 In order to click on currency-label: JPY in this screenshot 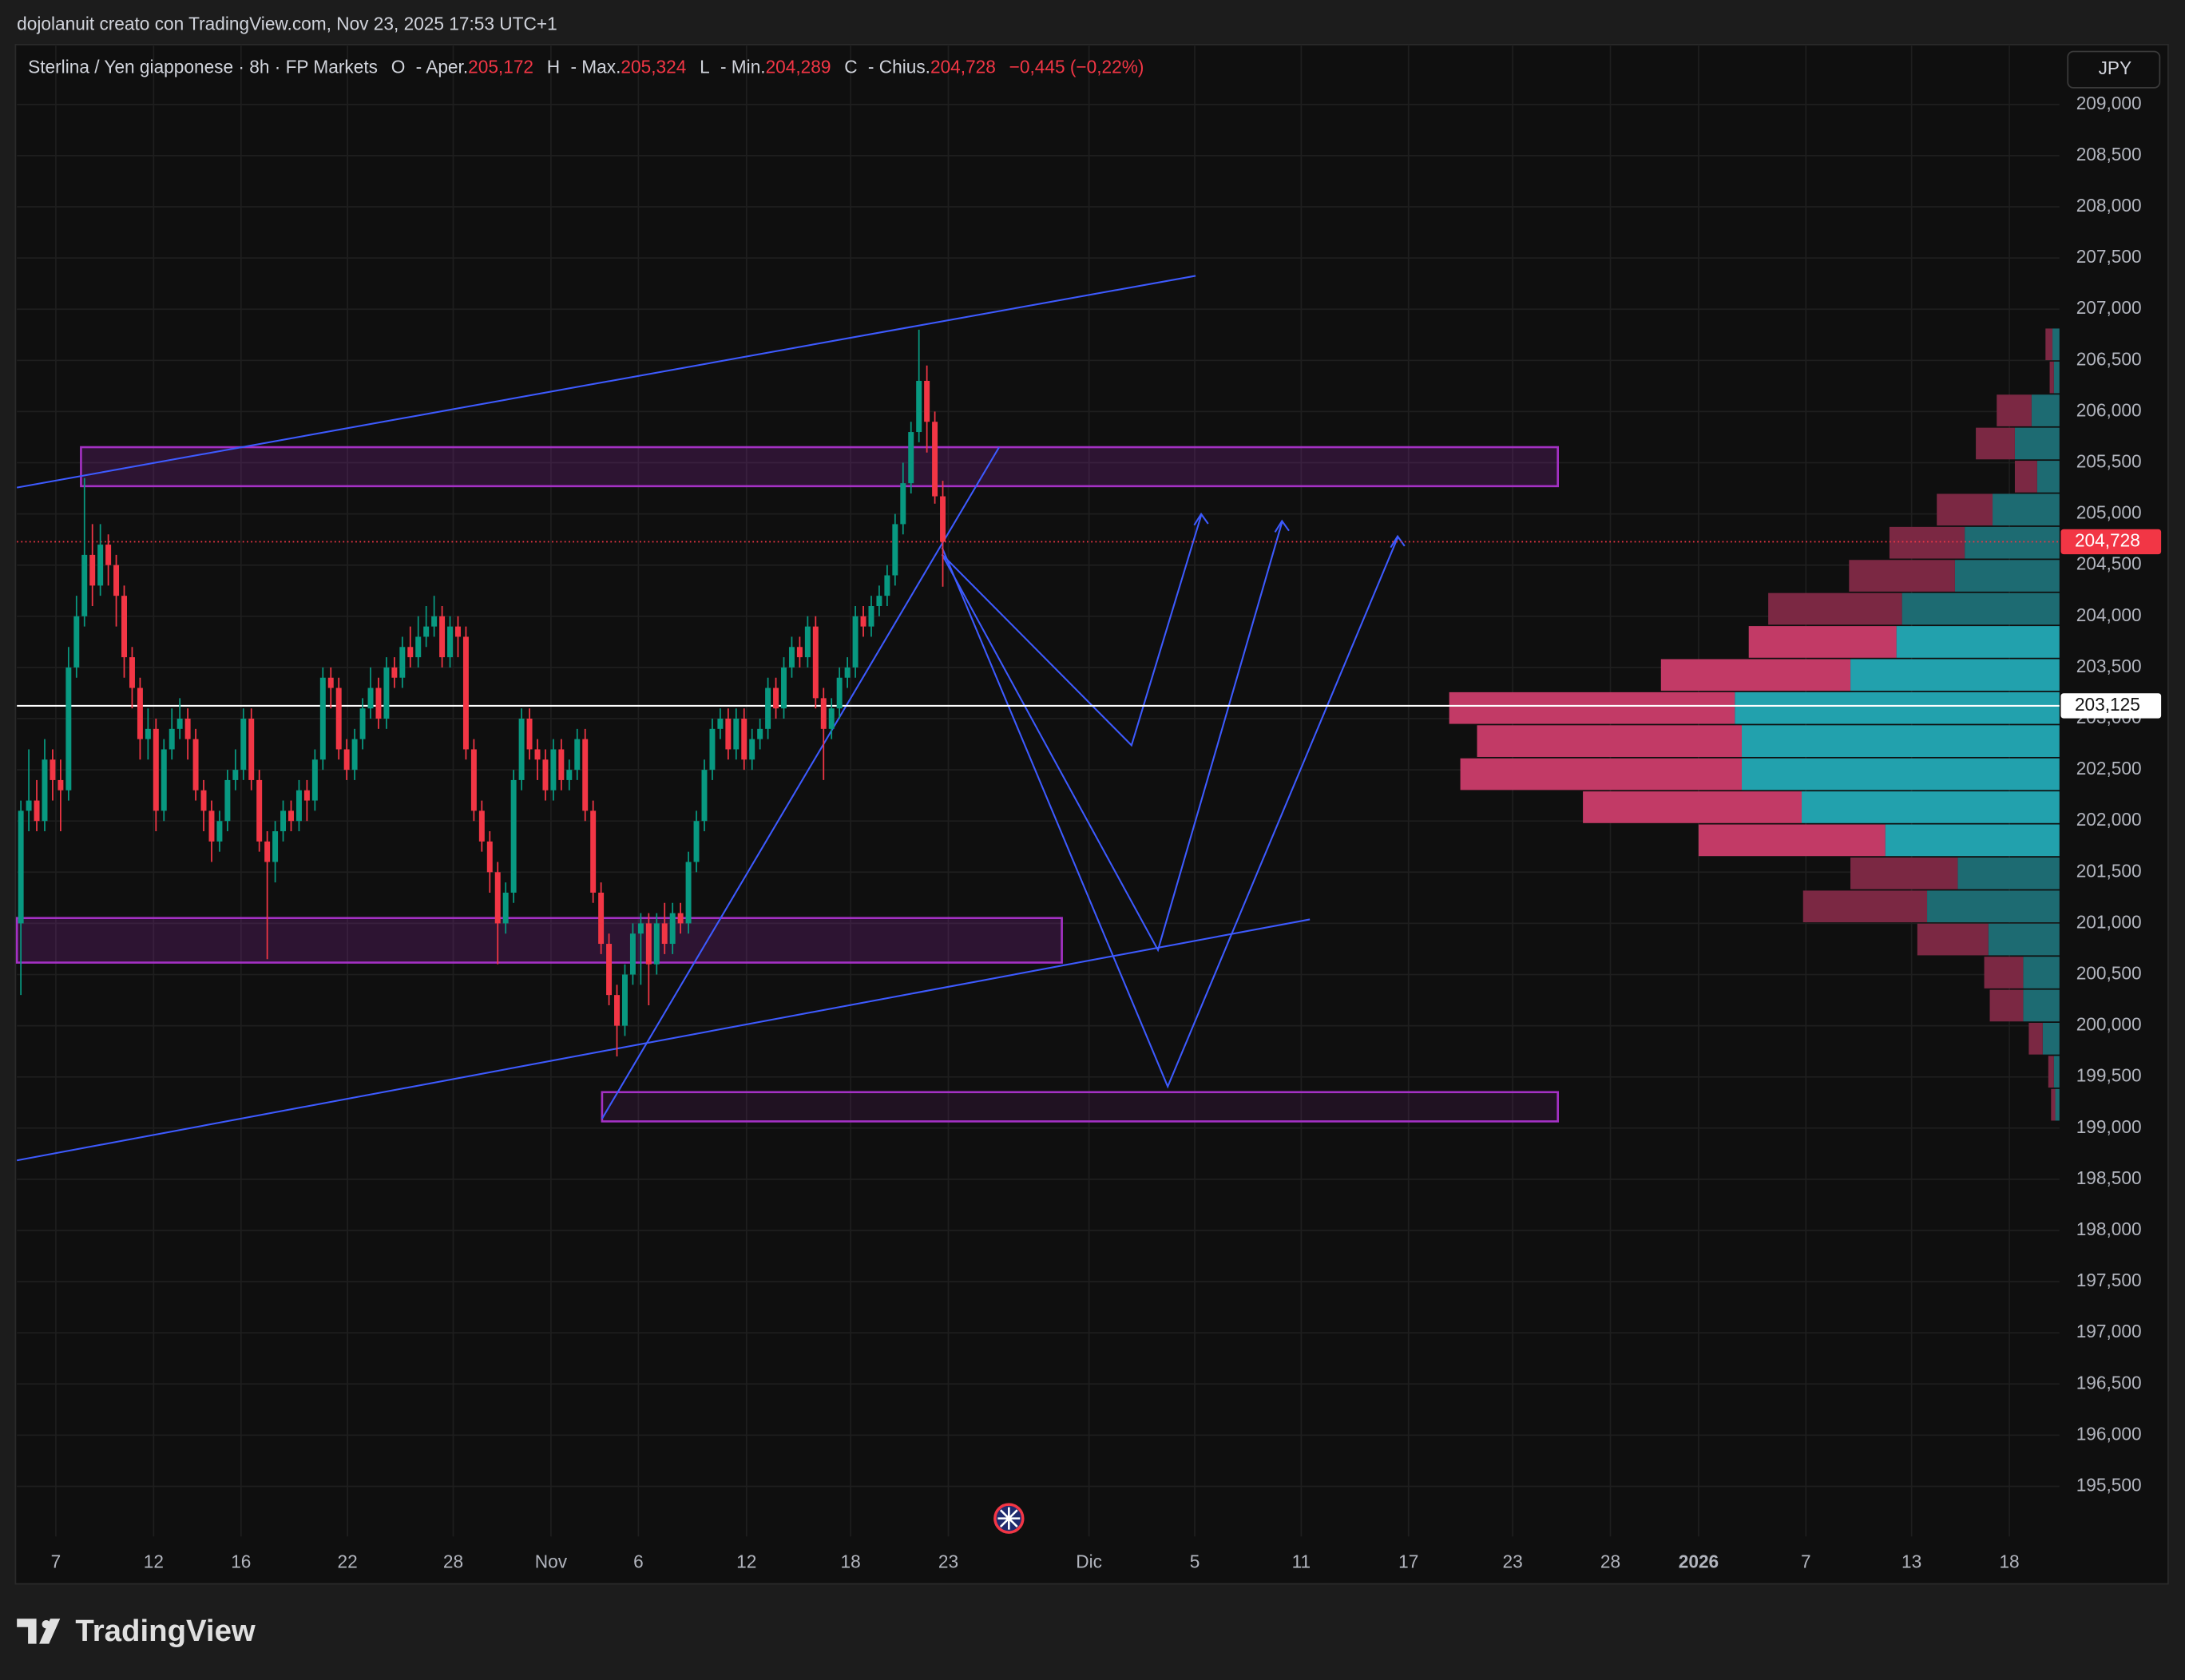, I will do `click(2116, 68)`.